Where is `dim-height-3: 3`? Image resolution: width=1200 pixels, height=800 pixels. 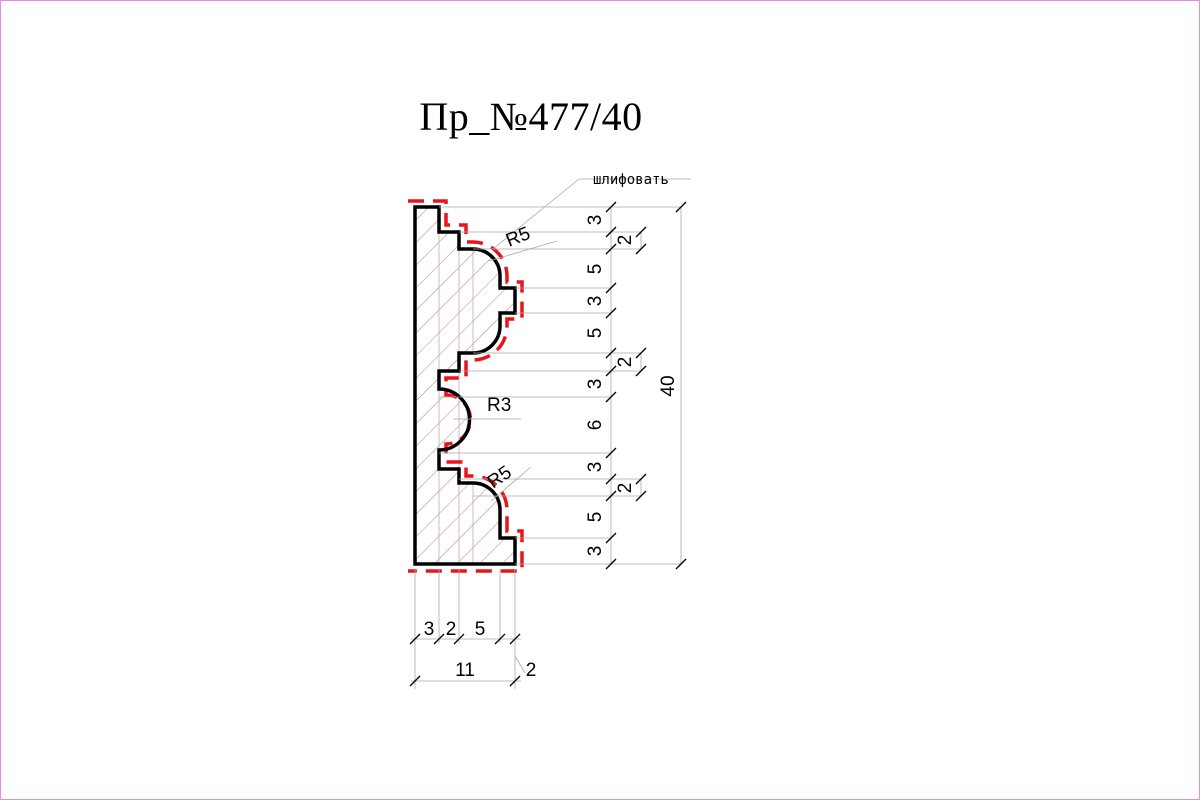
dim-height-3: 3 is located at coordinates (595, 301).